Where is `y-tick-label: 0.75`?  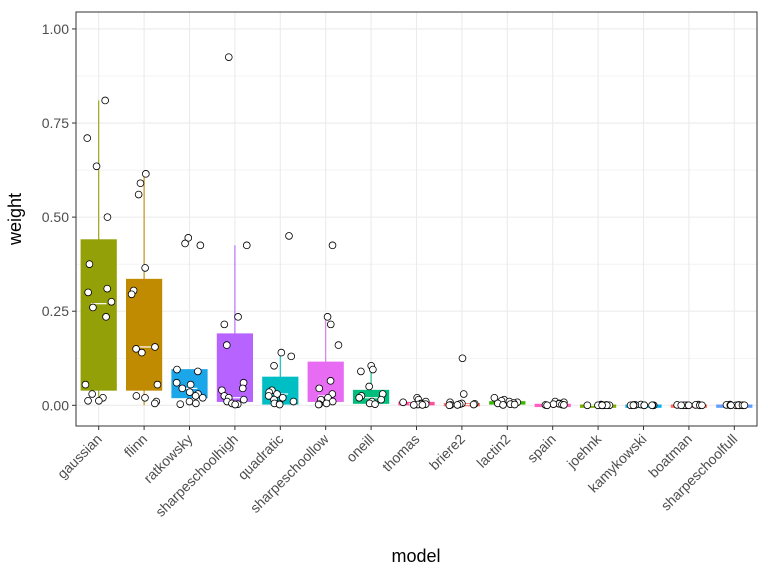
y-tick-label: 0.75 is located at coordinates (55, 123).